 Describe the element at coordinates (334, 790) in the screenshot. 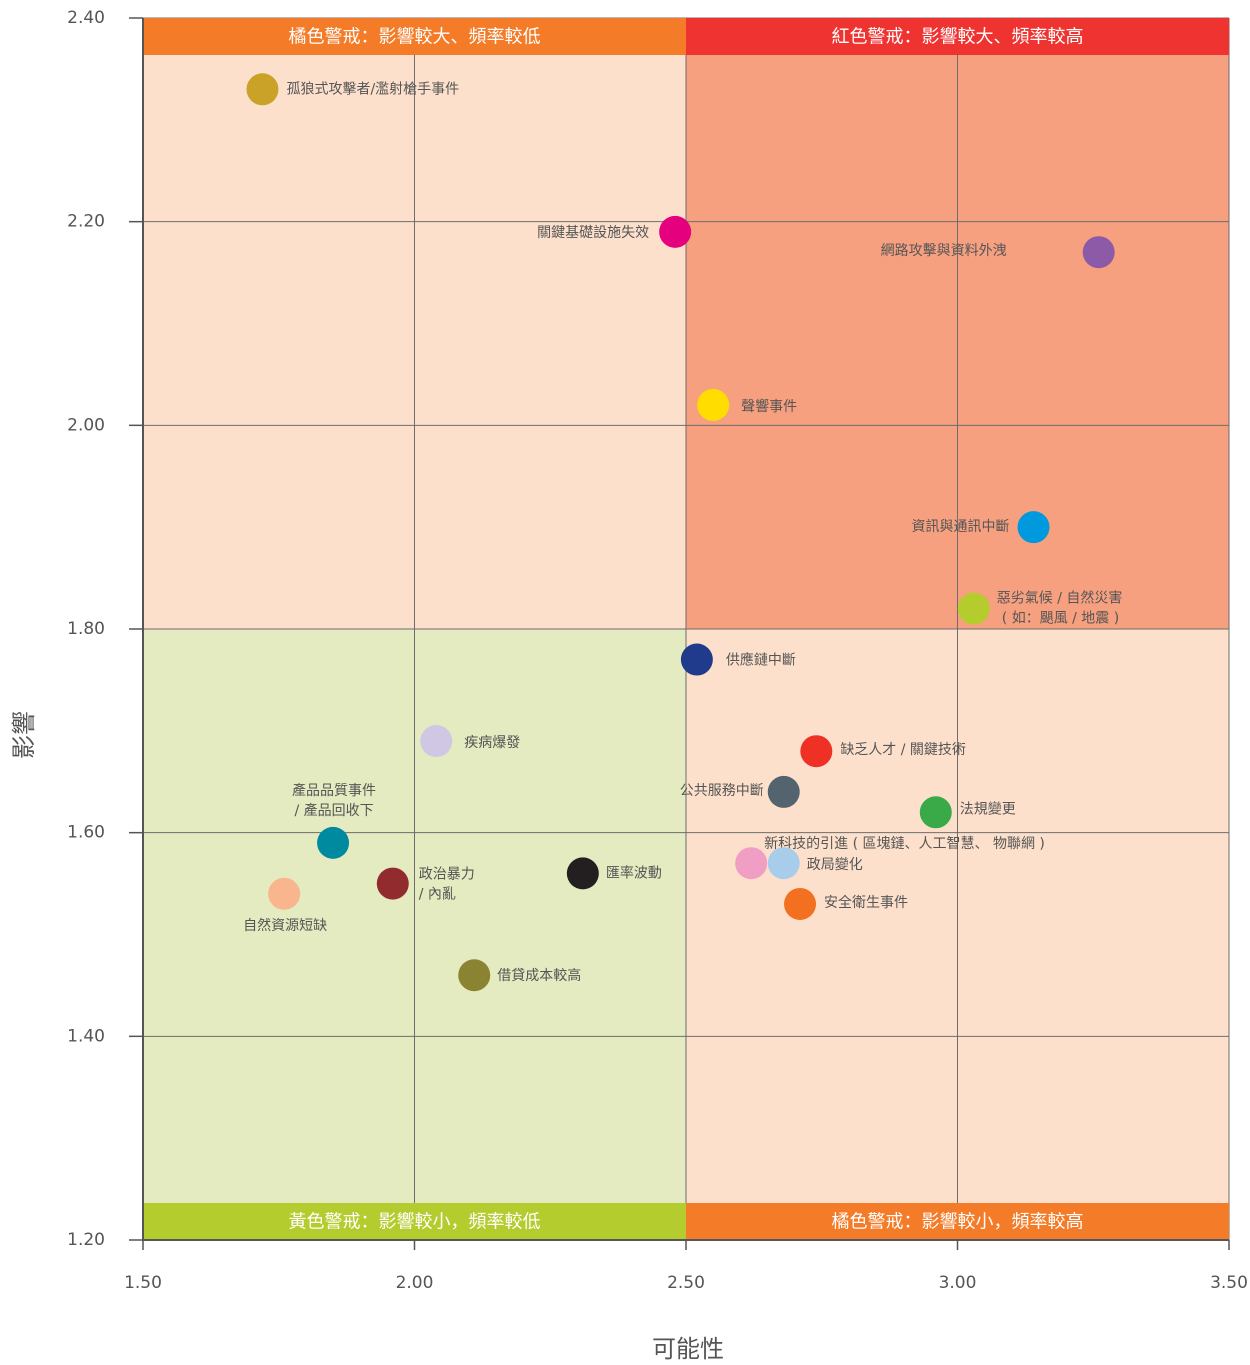

I see `point-label-line: 產品品質事件` at that location.